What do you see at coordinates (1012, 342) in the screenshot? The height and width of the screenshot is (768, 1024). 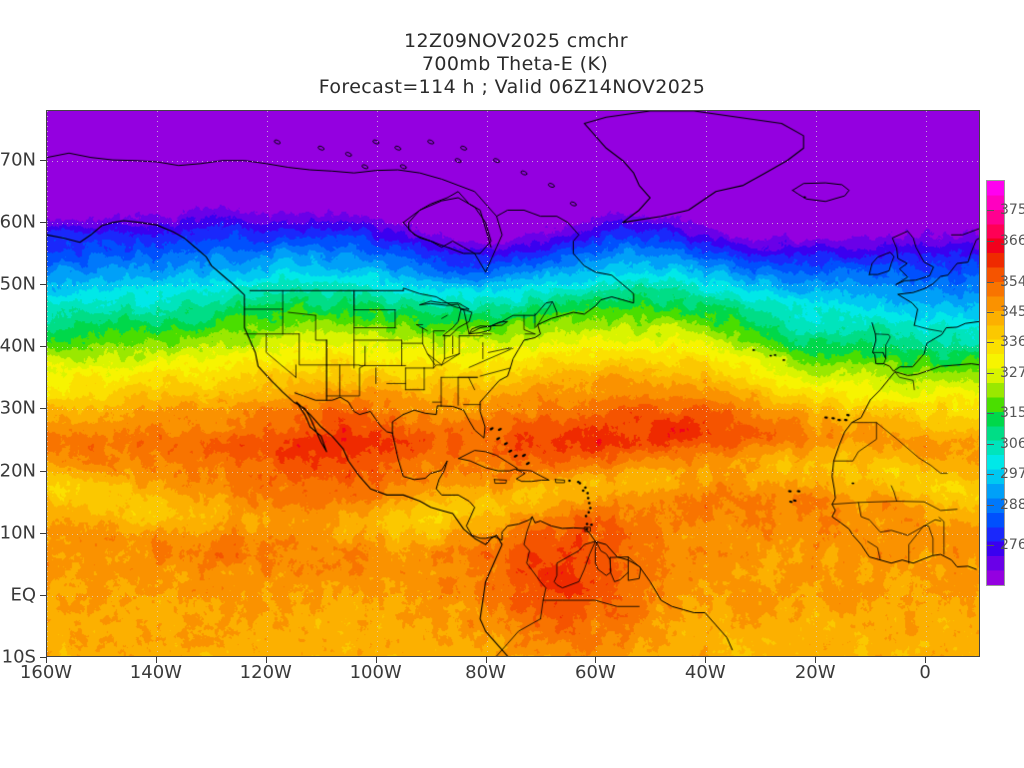 I see `colorbar-tick-label: 336` at bounding box center [1012, 342].